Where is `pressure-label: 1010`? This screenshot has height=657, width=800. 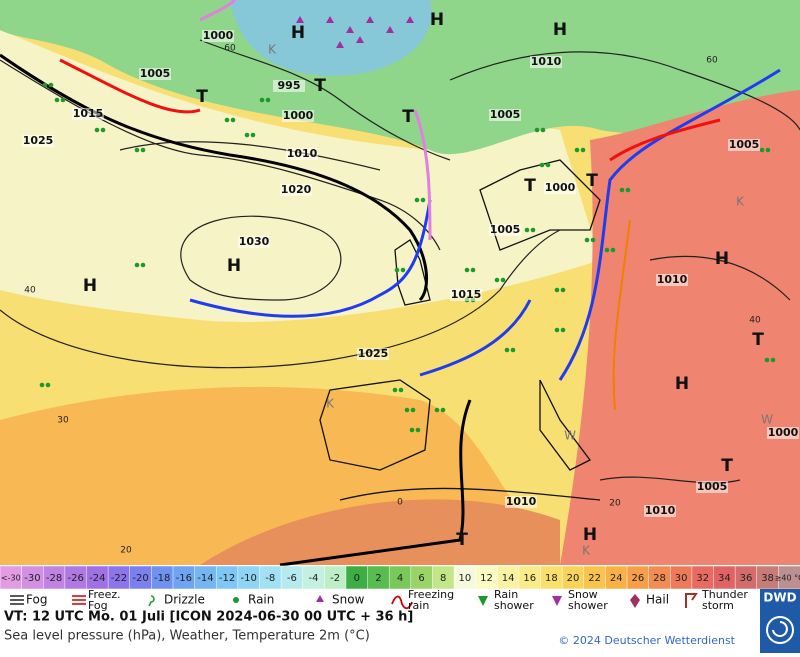 pressure-label: 1010 is located at coordinates (546, 61).